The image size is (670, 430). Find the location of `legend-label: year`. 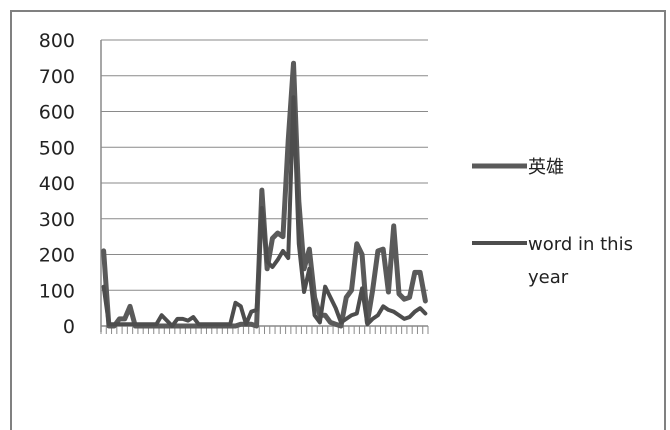

legend-label: year is located at coordinates (548, 277).